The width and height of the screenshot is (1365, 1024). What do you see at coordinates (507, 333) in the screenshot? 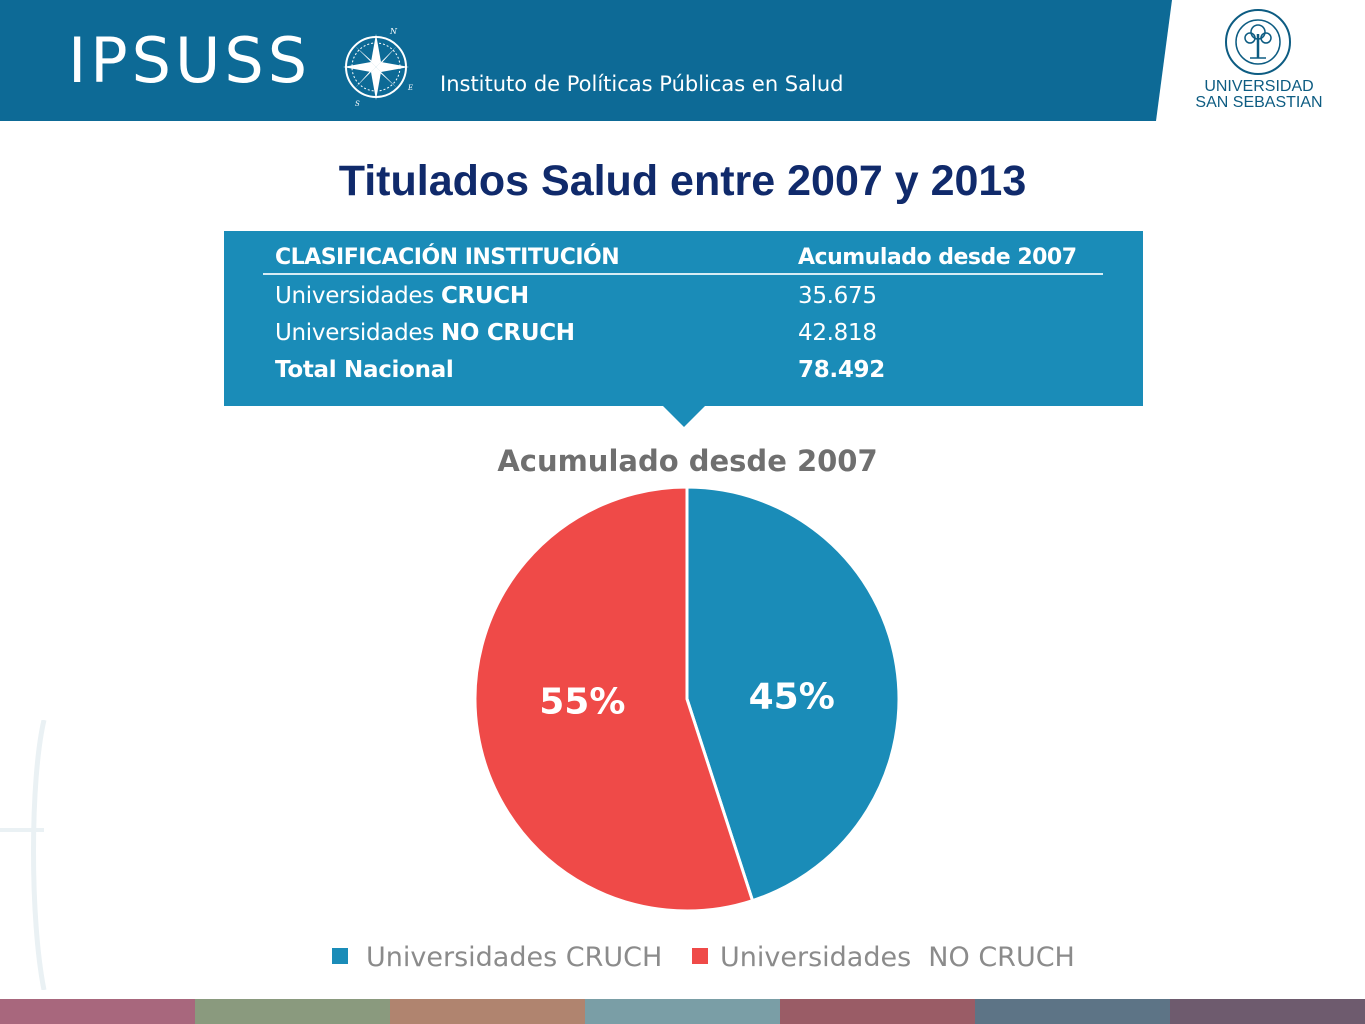
I see `row-label-bold: NO CRUCH` at bounding box center [507, 333].